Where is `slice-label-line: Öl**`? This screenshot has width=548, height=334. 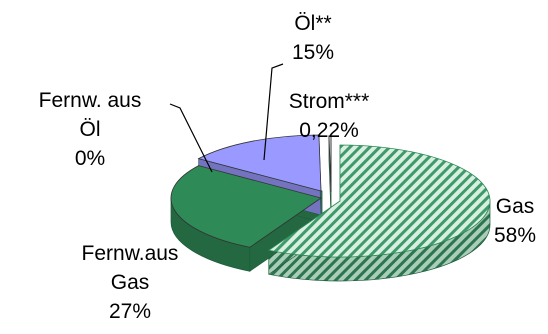
slice-label-line: Öl** is located at coordinates (312, 23).